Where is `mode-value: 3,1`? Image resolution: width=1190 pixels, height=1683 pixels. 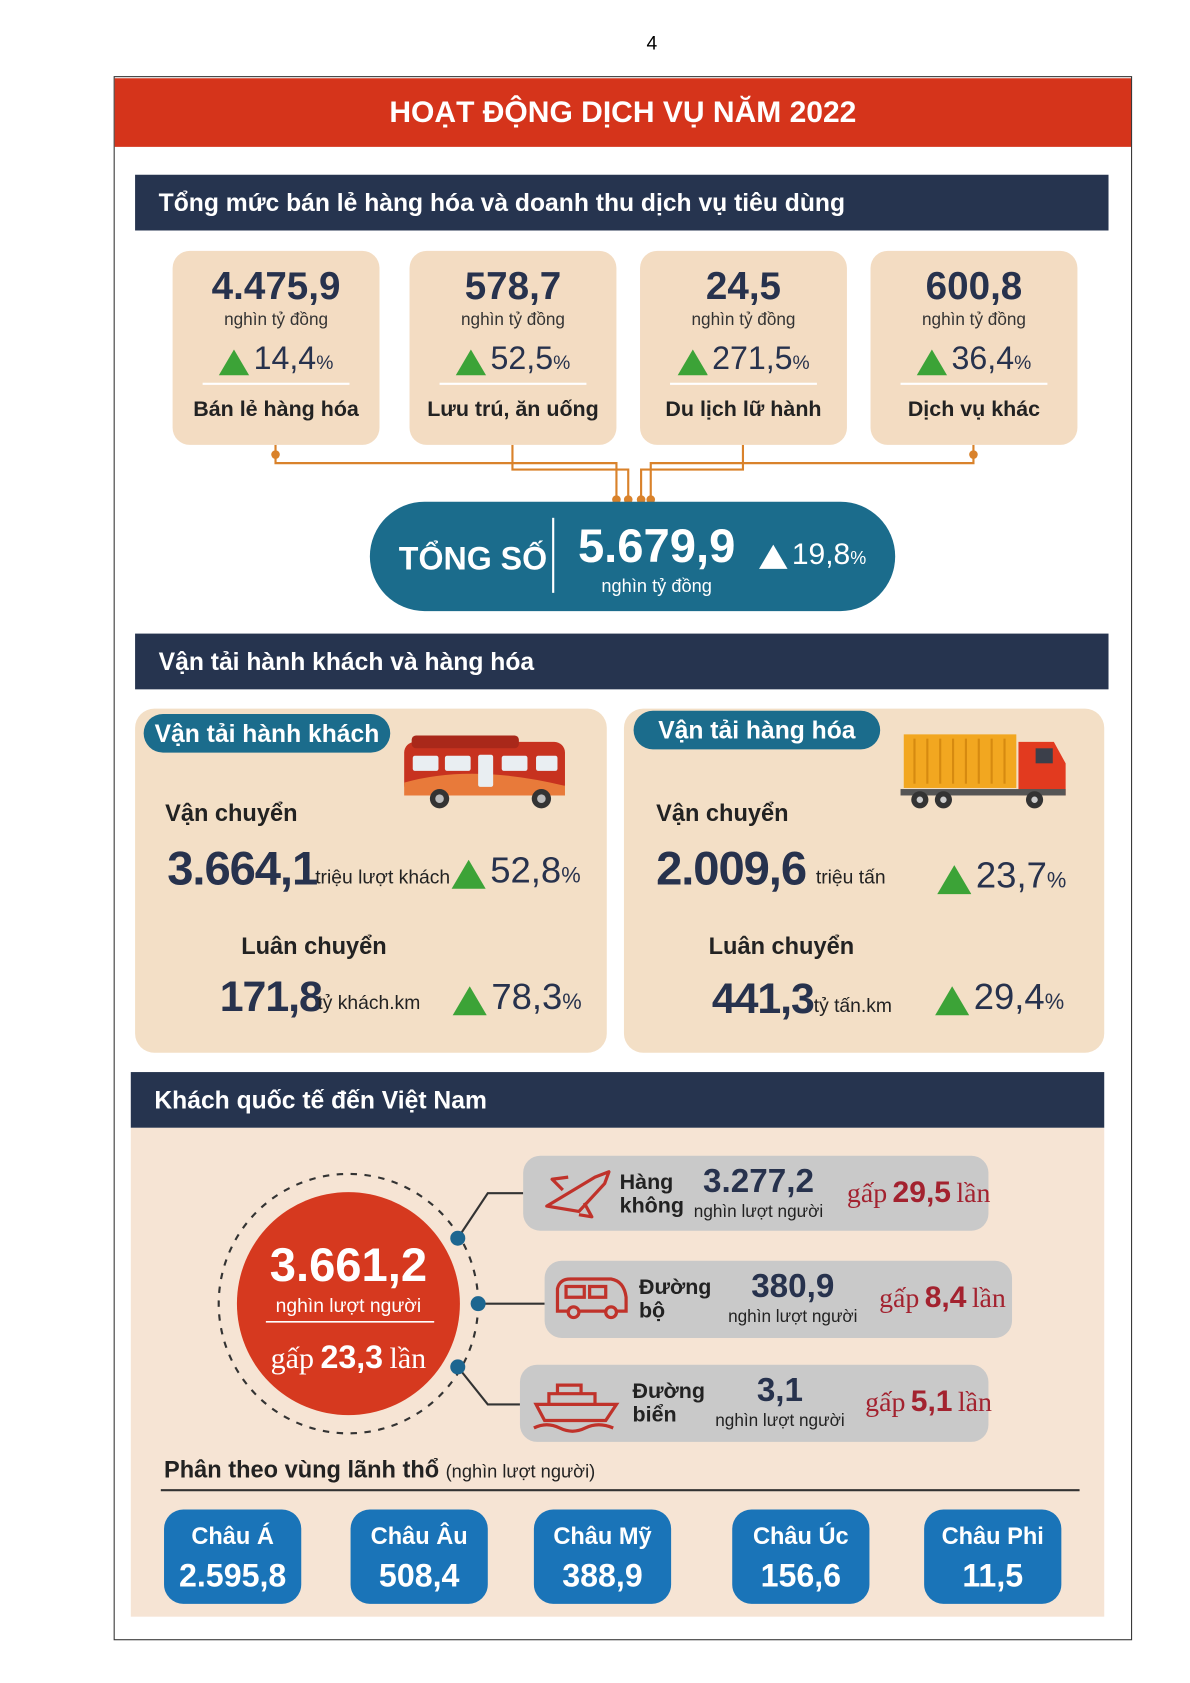 mode-value: 3,1 is located at coordinates (780, 1390).